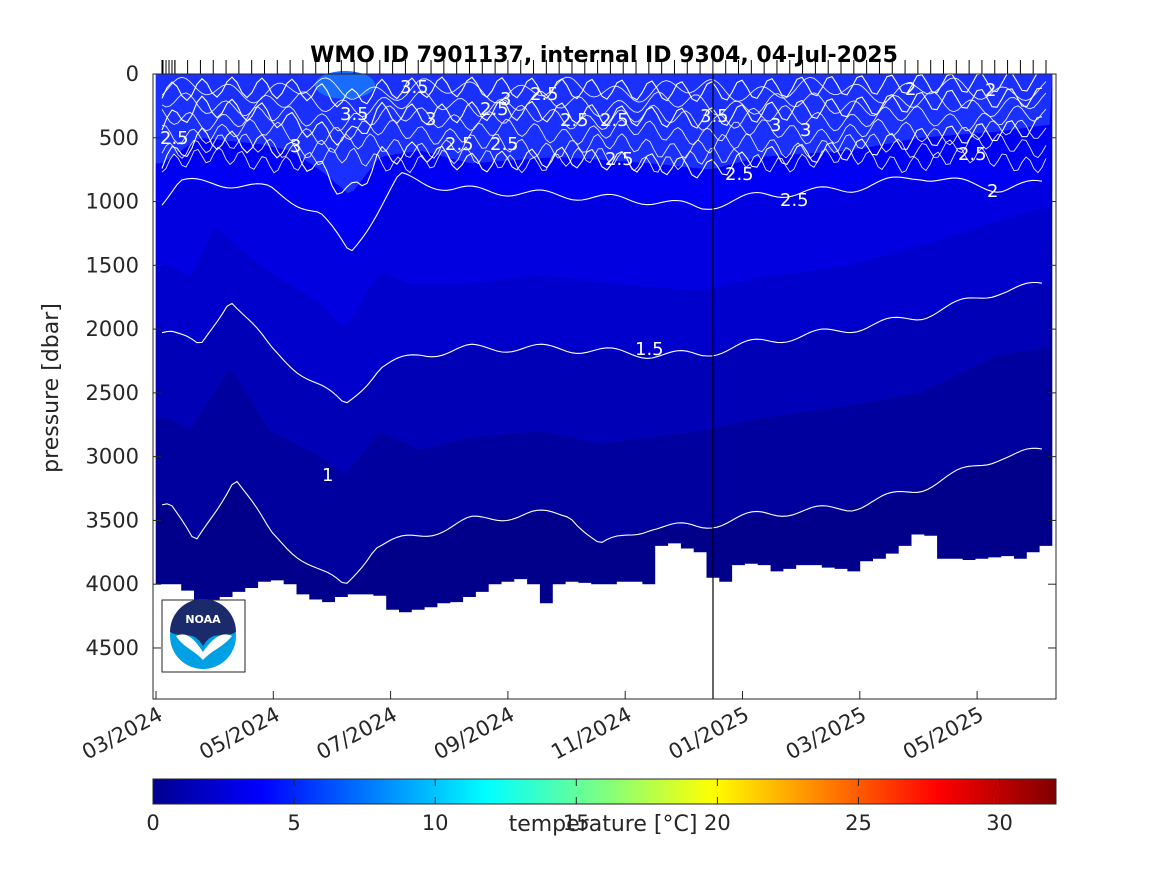 The width and height of the screenshot is (1167, 875). What do you see at coordinates (239, 733) in the screenshot?
I see `x-tick-label: 05/2024` at bounding box center [239, 733].